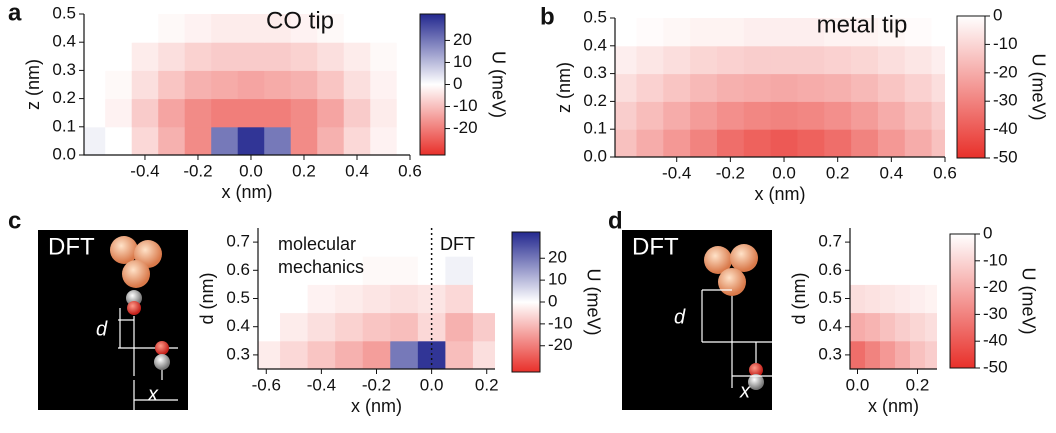 Image resolution: width=1056 pixels, height=433 pixels. Describe the element at coordinates (595, 128) in the screenshot. I see `y-tick-label: 0.1` at that location.